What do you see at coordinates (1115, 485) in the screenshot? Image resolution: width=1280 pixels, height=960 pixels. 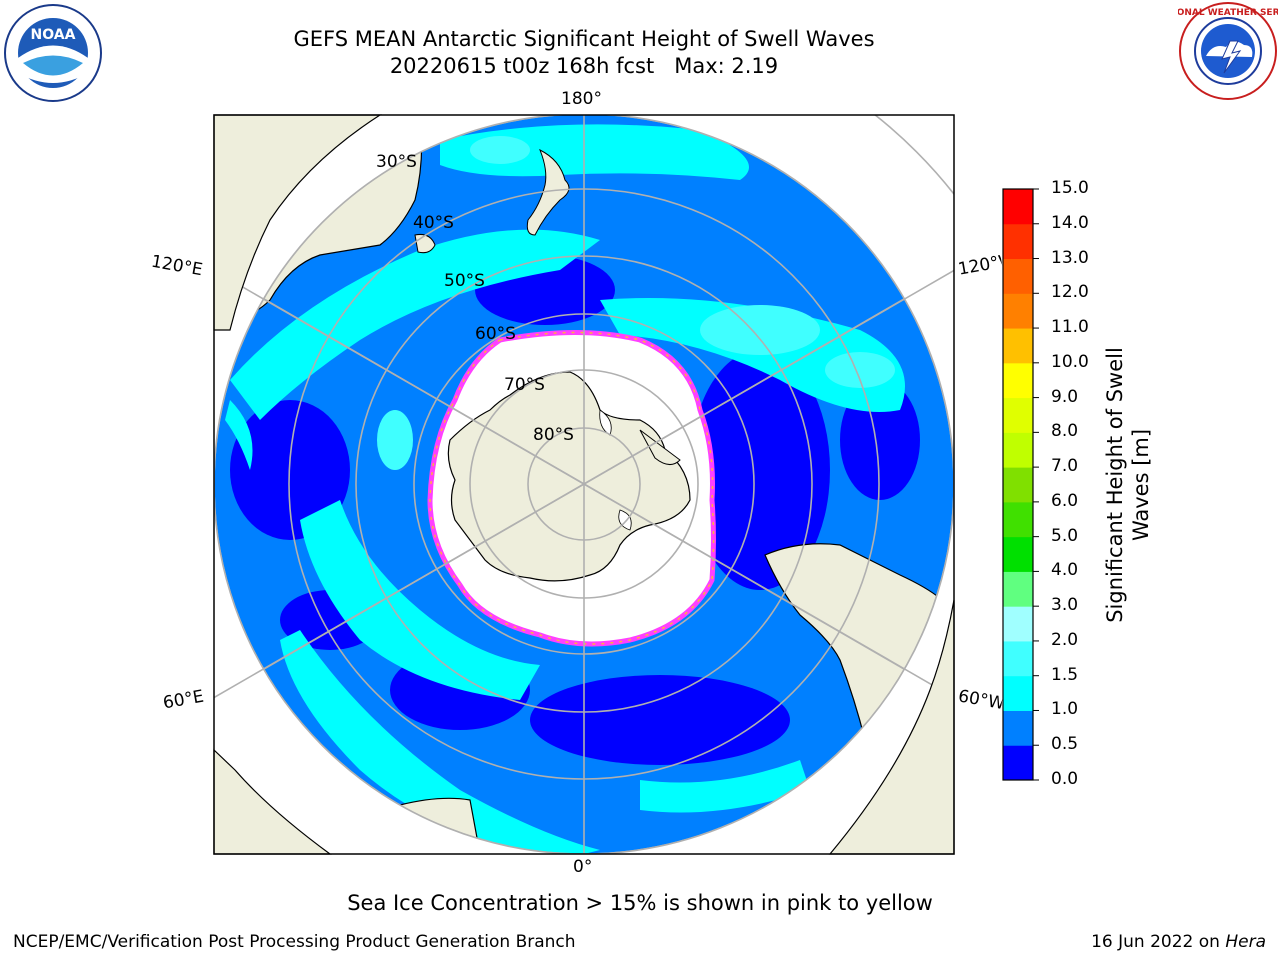 I see `colorbar-label-line1: Significant Height of Swell` at bounding box center [1115, 485].